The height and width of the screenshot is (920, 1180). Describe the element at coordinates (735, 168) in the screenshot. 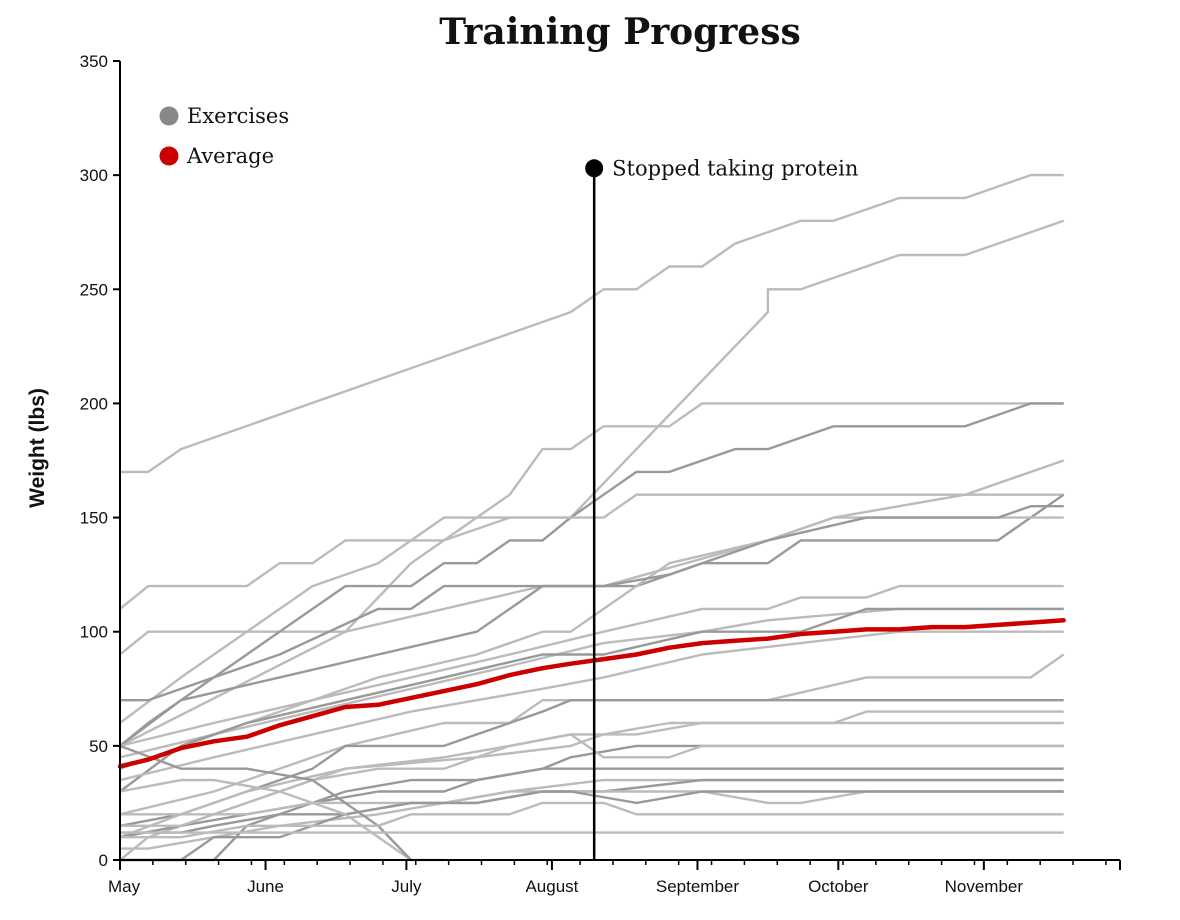

I see `annotation-label: Stopped taking protein` at that location.